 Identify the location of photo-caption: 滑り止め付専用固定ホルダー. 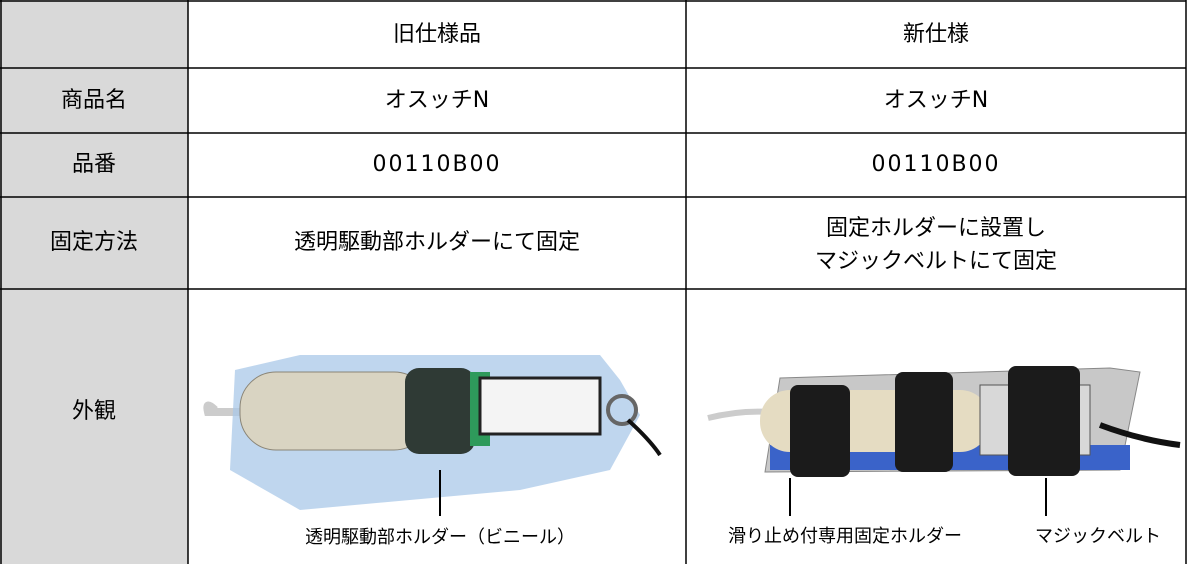
(845, 536).